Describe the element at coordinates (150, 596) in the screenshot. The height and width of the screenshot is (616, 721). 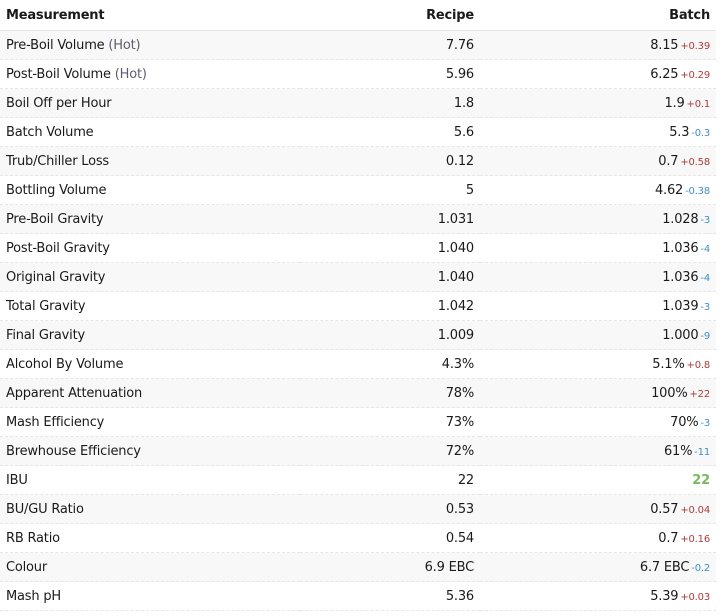
I see `measurement-cell: Mash pH` at that location.